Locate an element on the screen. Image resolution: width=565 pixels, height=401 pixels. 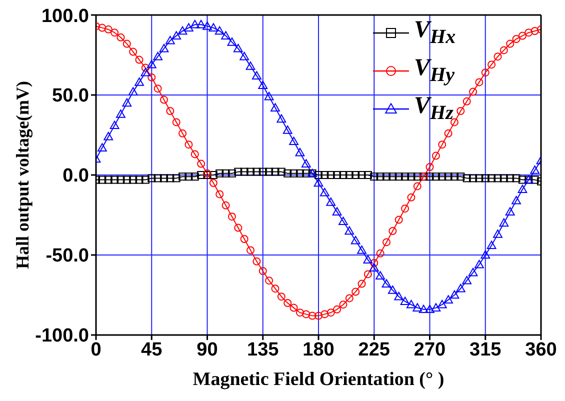
x-axis-title: Magnetic Field Orientation (° ) is located at coordinates (318, 379).